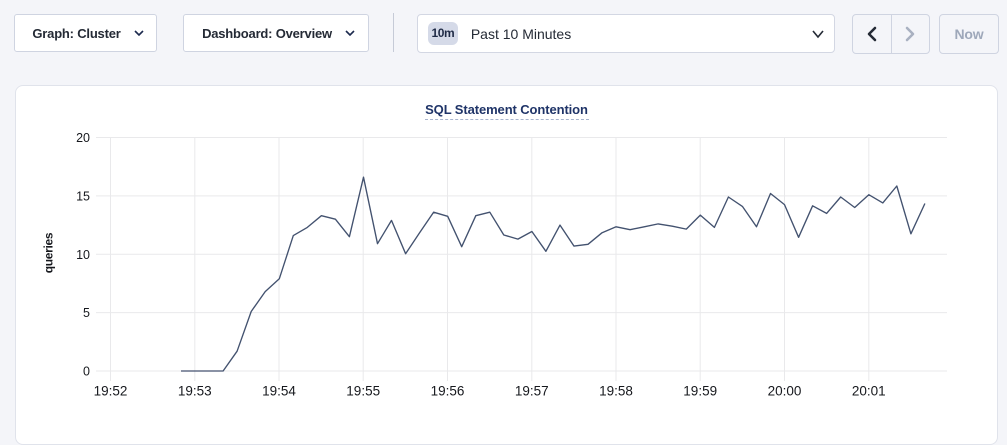 The width and height of the screenshot is (1007, 445). What do you see at coordinates (869, 391) in the screenshot?
I see `svg-text: 20:01` at bounding box center [869, 391].